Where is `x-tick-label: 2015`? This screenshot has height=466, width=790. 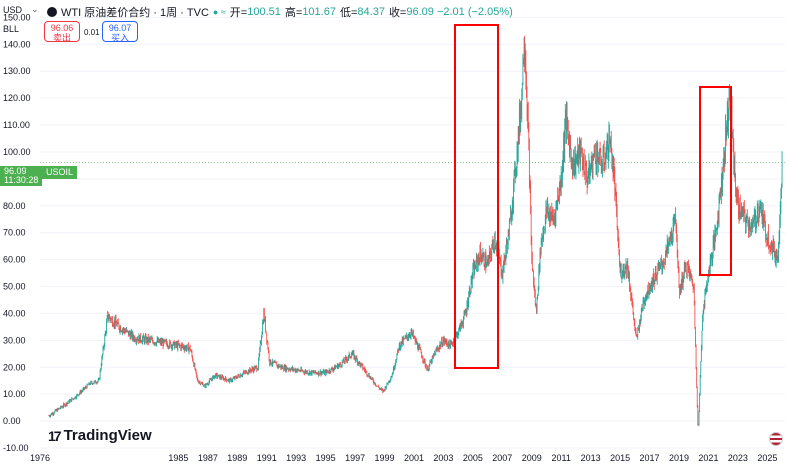 x-tick-label: 2015 is located at coordinates (620, 458).